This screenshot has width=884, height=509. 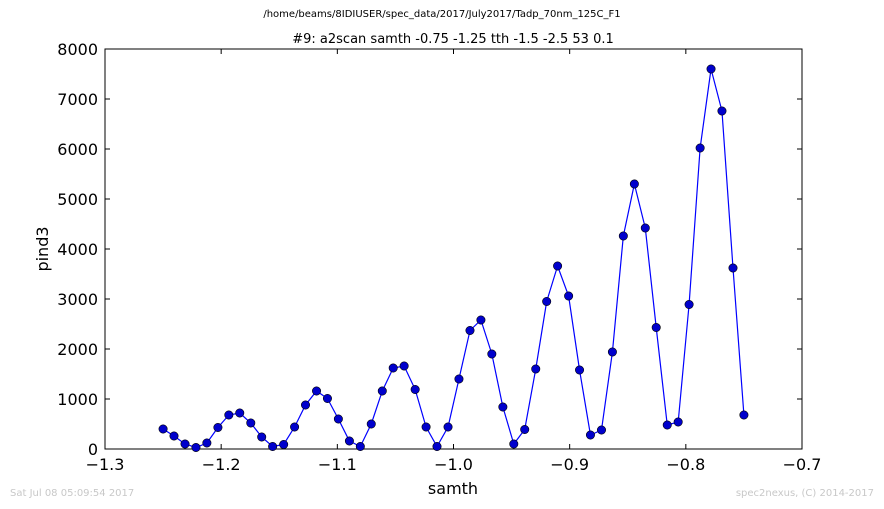 What do you see at coordinates (337, 464) in the screenshot?
I see `x-tick-label: −1.1` at bounding box center [337, 464].